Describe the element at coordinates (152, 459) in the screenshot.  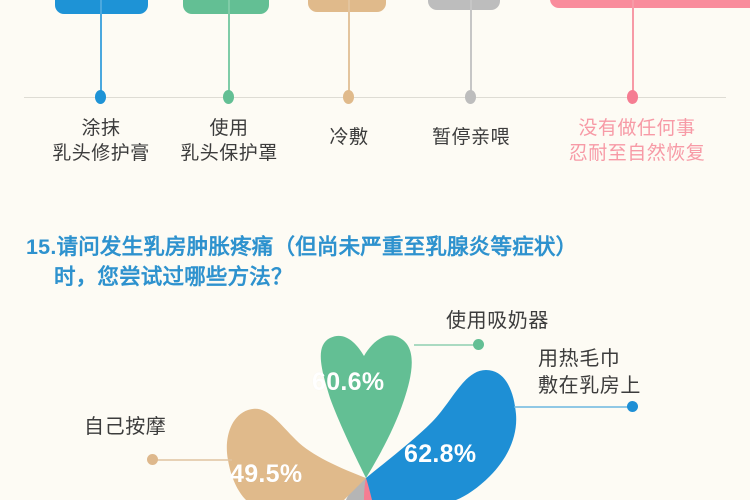
I see `callout-dot-self-massage` at that location.